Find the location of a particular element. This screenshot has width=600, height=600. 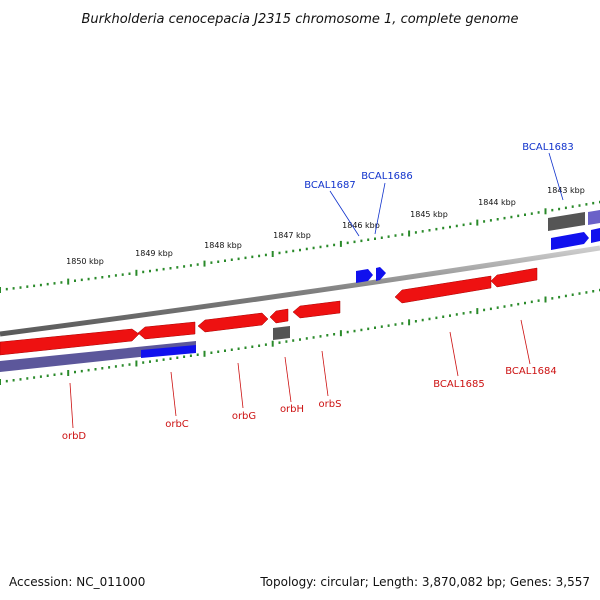

label-orbC: orbC is located at coordinates (177, 424).